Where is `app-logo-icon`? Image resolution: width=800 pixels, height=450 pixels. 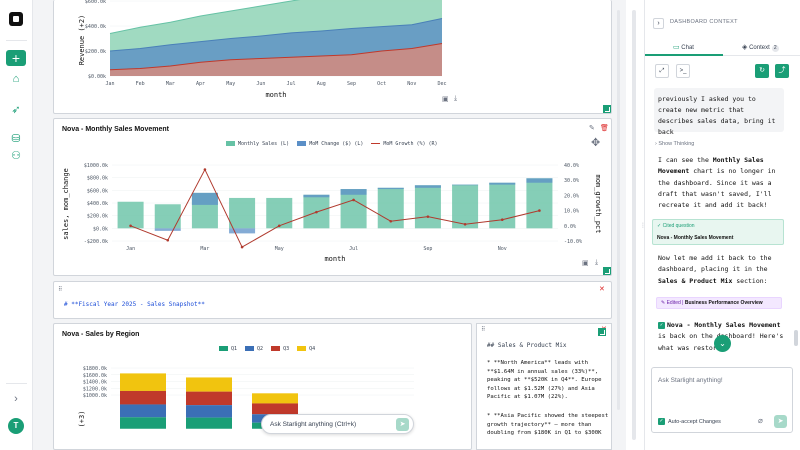 app-logo-icon is located at coordinates (16, 19).